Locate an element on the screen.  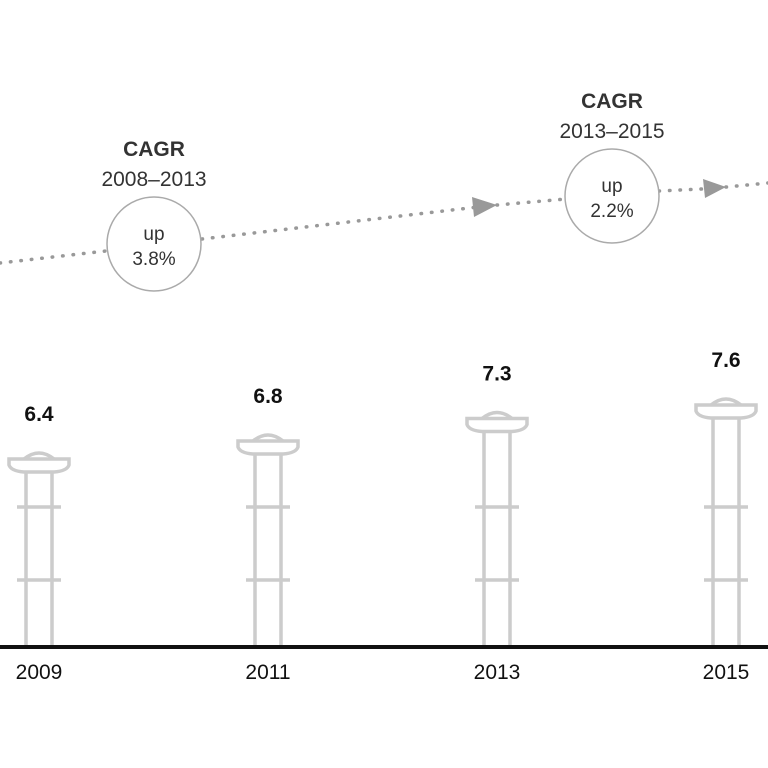
value-label-2011: 6.8 is located at coordinates (268, 396).